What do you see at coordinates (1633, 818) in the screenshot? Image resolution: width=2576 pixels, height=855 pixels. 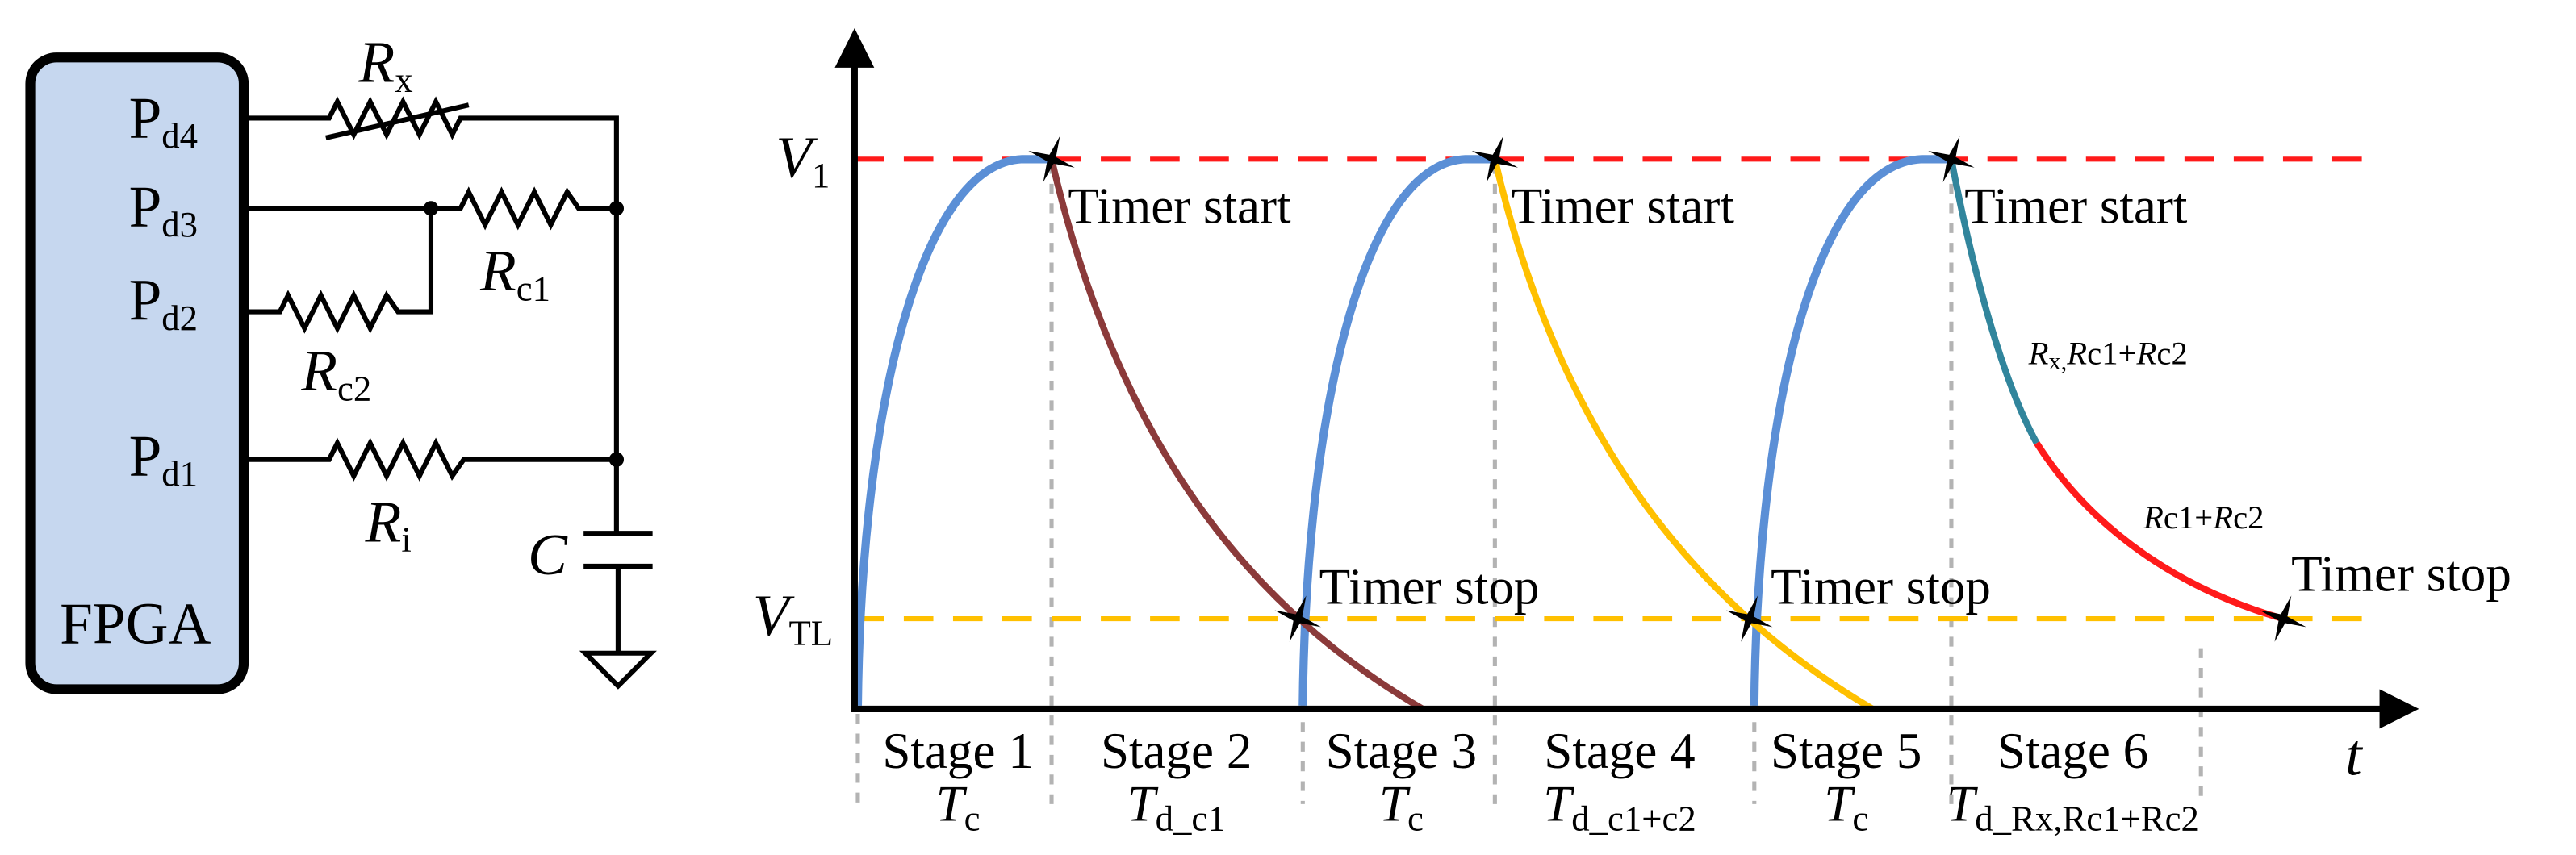 I see `stage-period-sub: d_c1+c2` at bounding box center [1633, 818].